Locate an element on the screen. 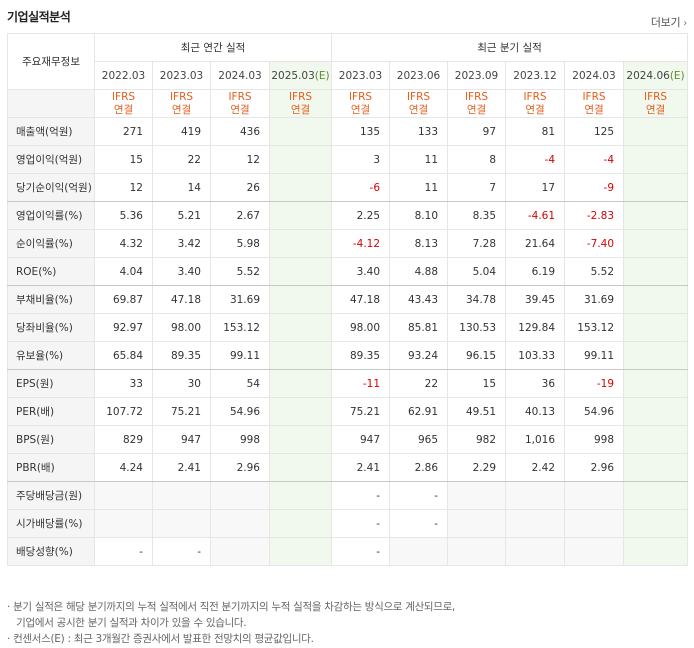 The height and width of the screenshot is (648, 694). more-link: 더보기 › is located at coordinates (669, 22).